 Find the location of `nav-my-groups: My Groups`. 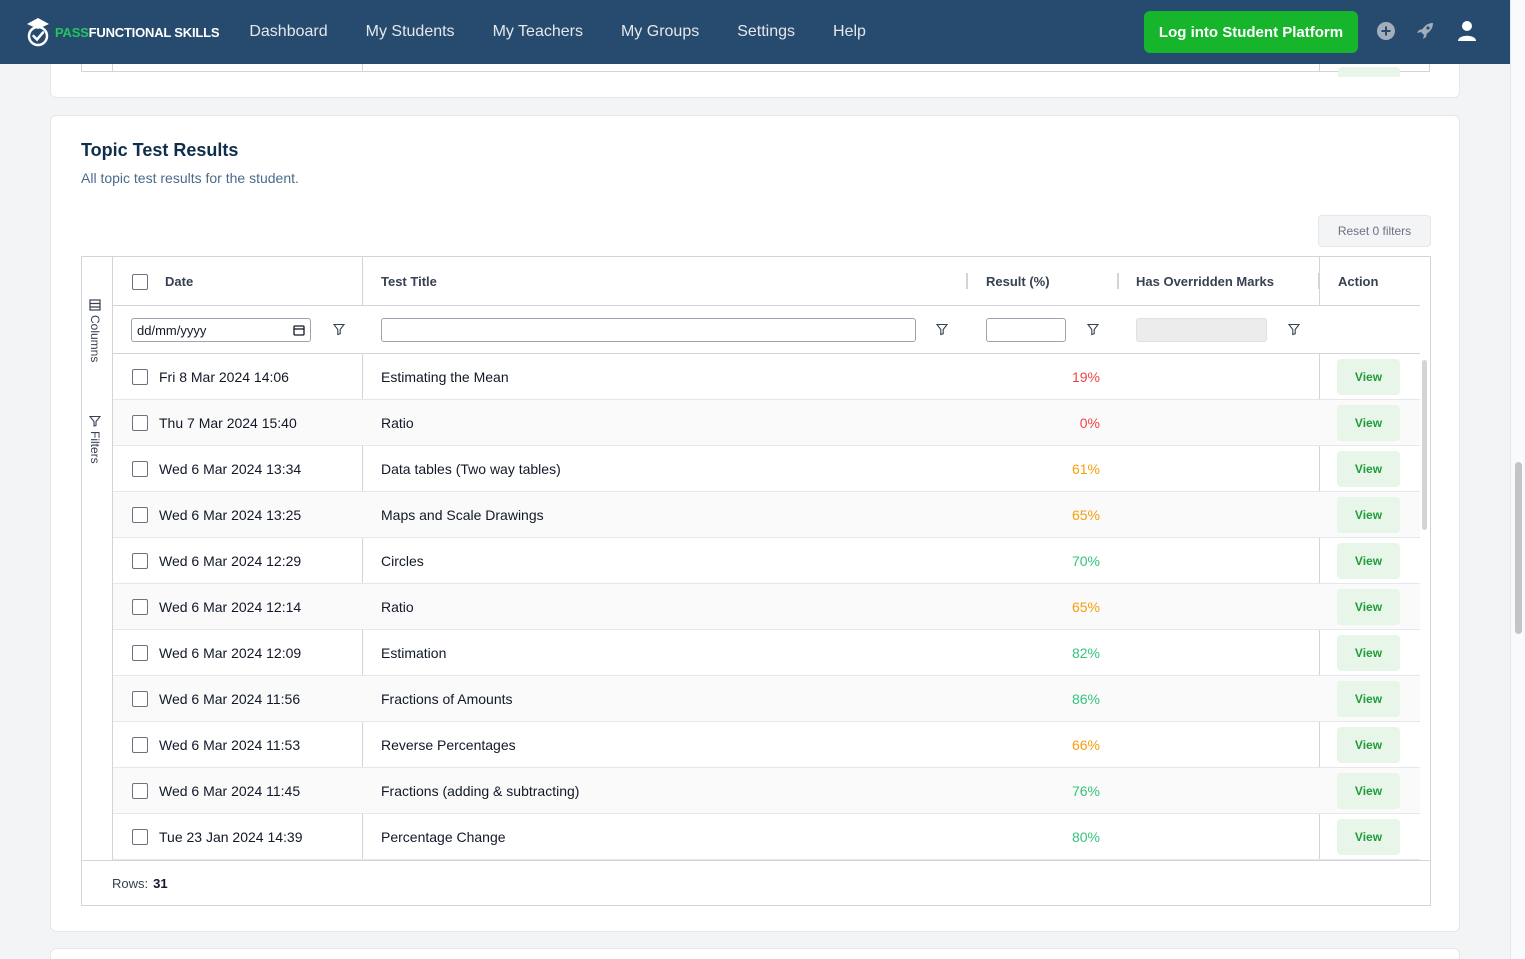

nav-my-groups: My Groups is located at coordinates (660, 31).